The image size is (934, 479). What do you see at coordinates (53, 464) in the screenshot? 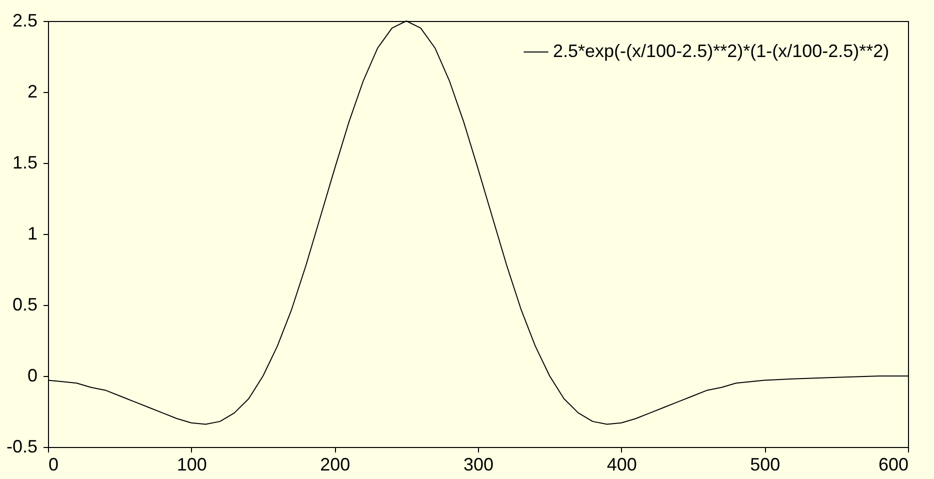
I see `x-tick-label: 0` at bounding box center [53, 464].